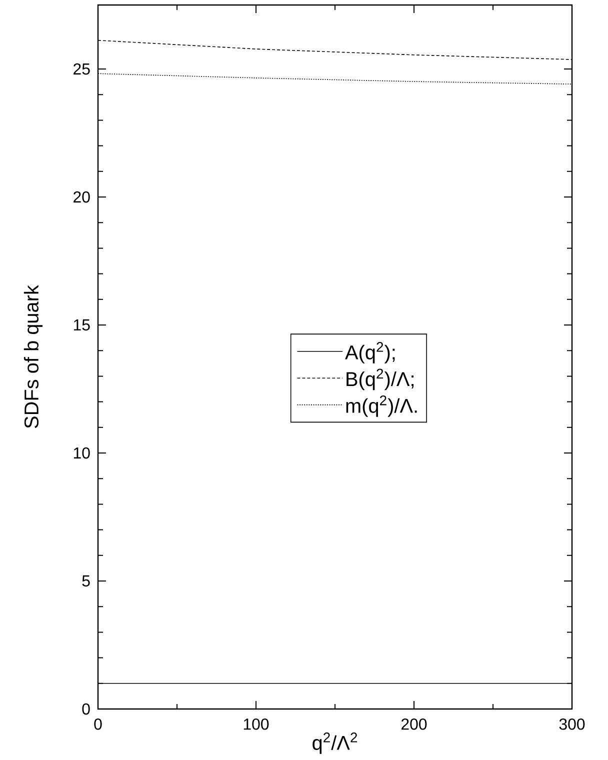 This screenshot has height=760, width=608. What do you see at coordinates (86, 581) in the screenshot?
I see `y-tick-label: 5` at bounding box center [86, 581].